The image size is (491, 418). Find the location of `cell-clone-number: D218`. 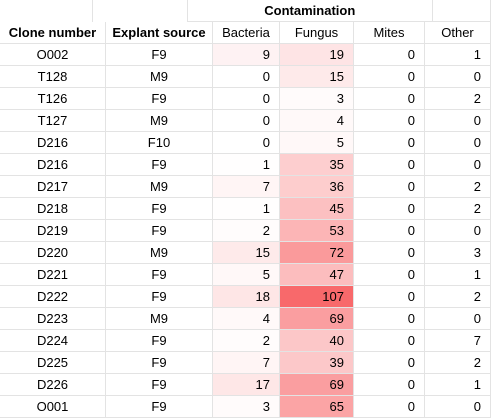

cell-clone-number: D218 is located at coordinates (53, 209).